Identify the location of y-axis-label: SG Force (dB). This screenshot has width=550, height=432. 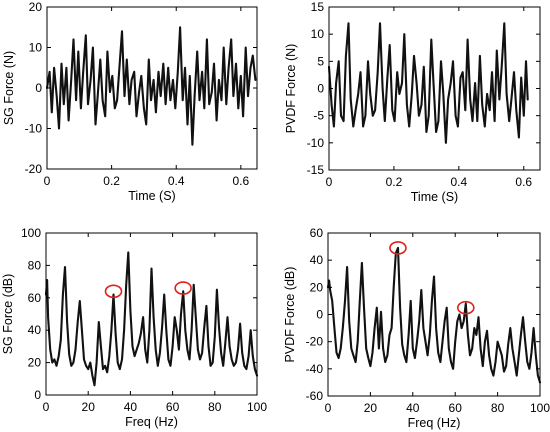
(8, 314).